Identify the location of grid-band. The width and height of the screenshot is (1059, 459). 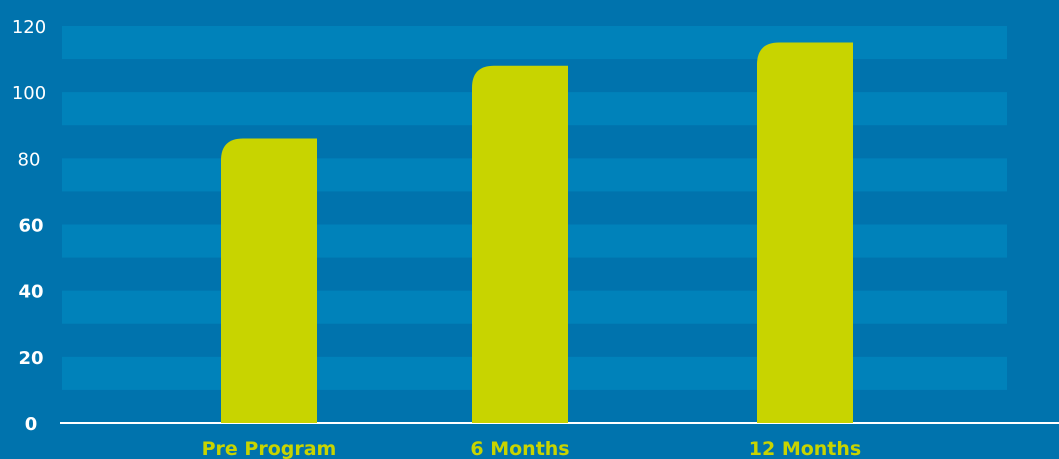
(534, 43).